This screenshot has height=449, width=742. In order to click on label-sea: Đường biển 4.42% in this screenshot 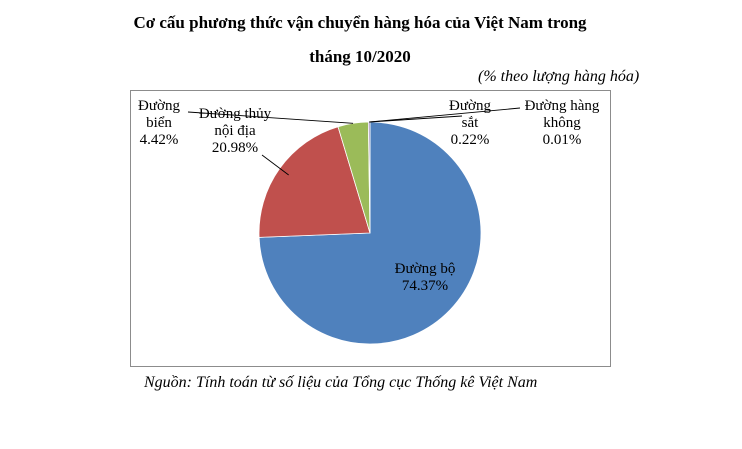, I will do `click(159, 123)`.